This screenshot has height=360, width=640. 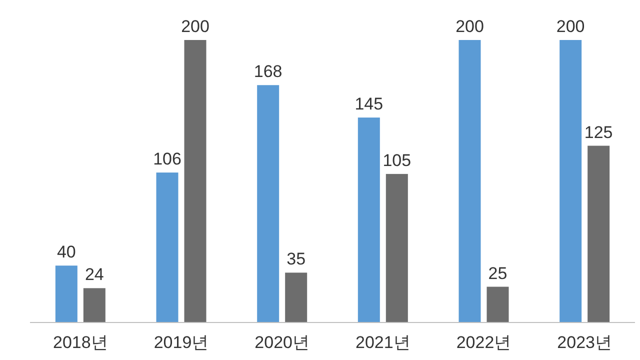 I want to click on x-tick-label: 2020년, so click(x=282, y=342).